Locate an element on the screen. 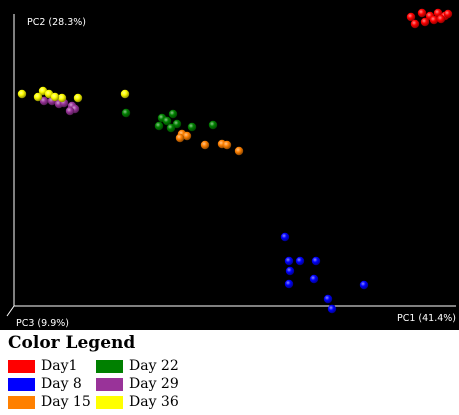 The image size is (459, 415). legend-label-day15: Day 15 is located at coordinates (66, 402).